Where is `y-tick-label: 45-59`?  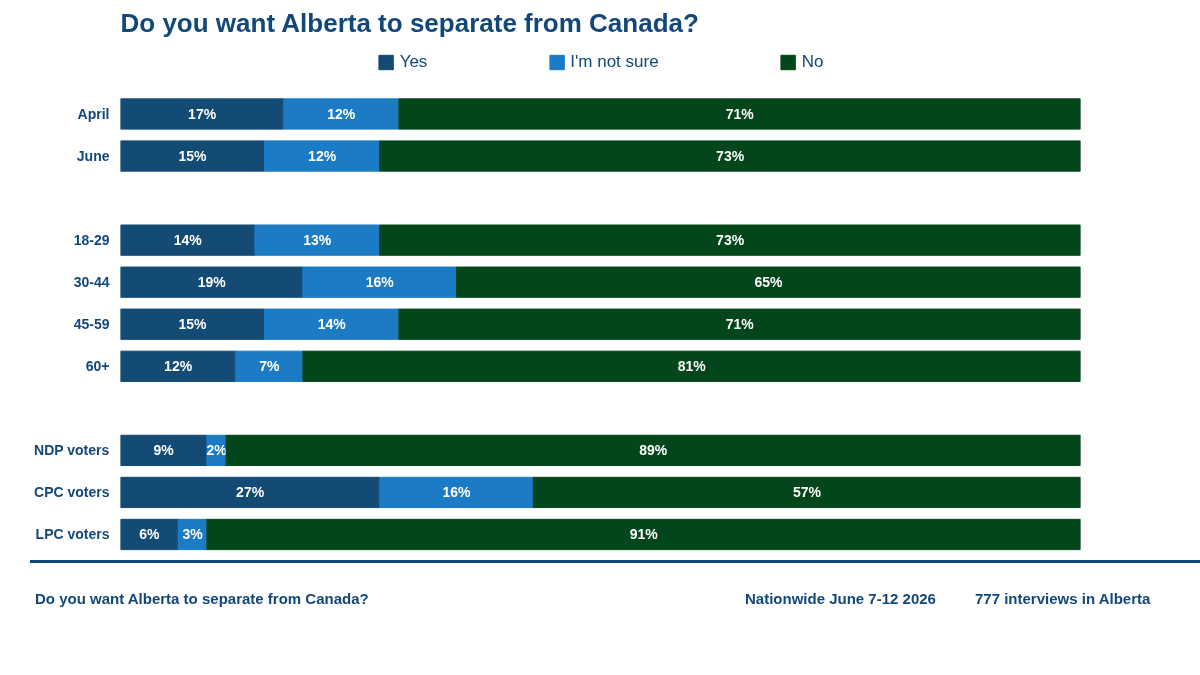
y-tick-label: 45-59 is located at coordinates (91, 324).